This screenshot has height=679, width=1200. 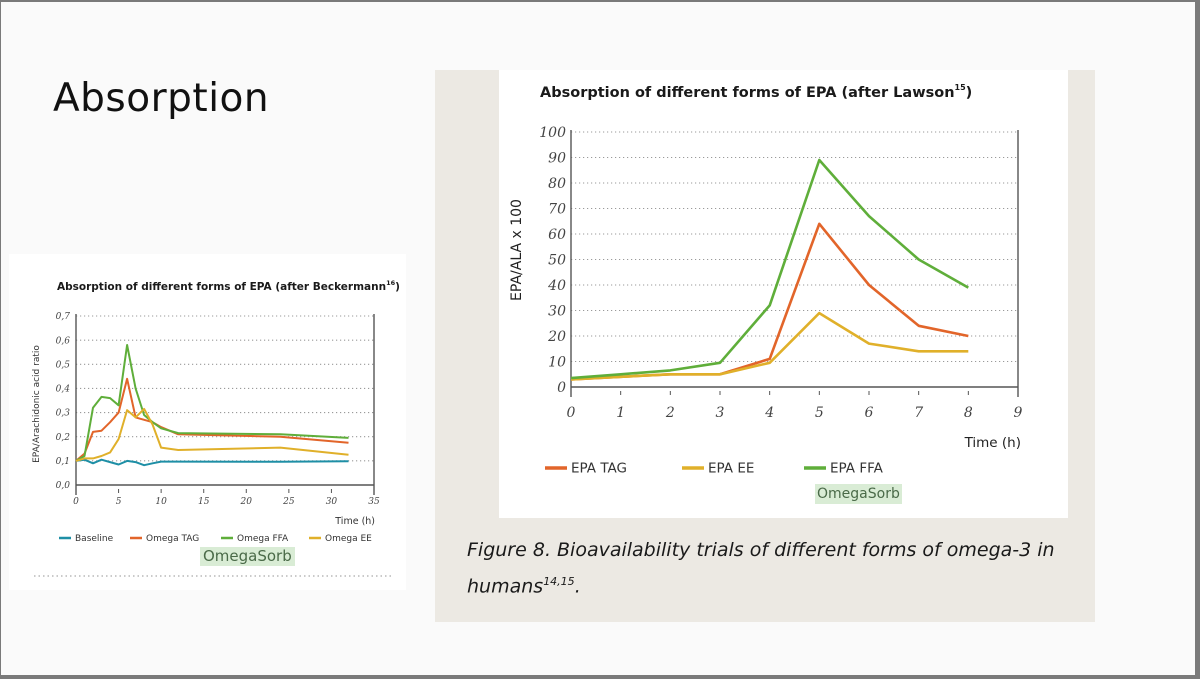 What do you see at coordinates (557, 362) in the screenshot?
I see `y-tick-label: 10` at bounding box center [557, 362].